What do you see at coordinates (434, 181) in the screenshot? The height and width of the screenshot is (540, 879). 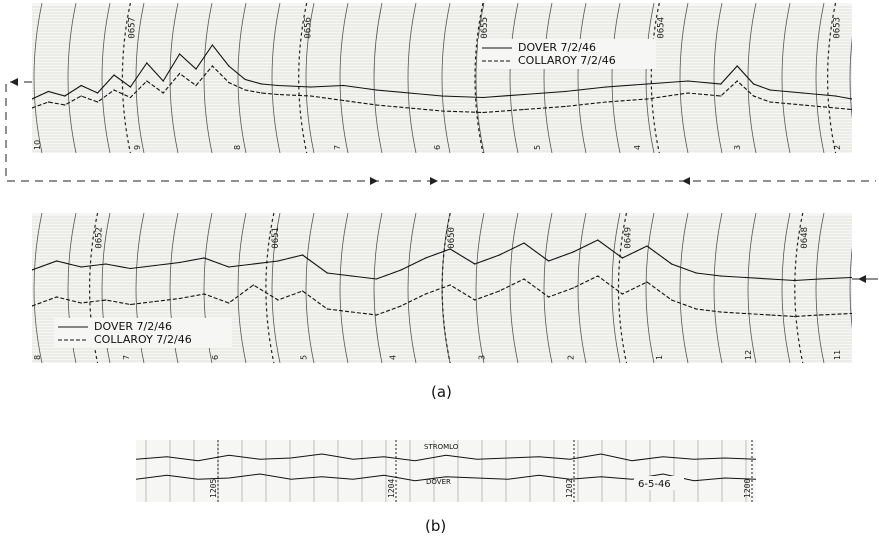 I see `arrow-right-icon` at bounding box center [434, 181].